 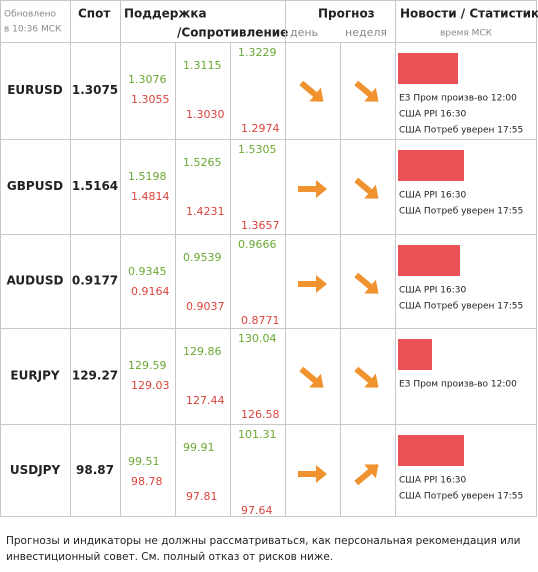 What do you see at coordinates (202, 496) in the screenshot?
I see `support-level: 97.81` at bounding box center [202, 496].